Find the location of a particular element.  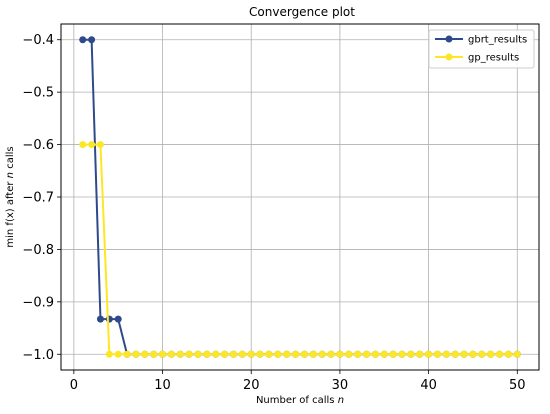

x-tick-label: 0 is located at coordinates (74, 385).